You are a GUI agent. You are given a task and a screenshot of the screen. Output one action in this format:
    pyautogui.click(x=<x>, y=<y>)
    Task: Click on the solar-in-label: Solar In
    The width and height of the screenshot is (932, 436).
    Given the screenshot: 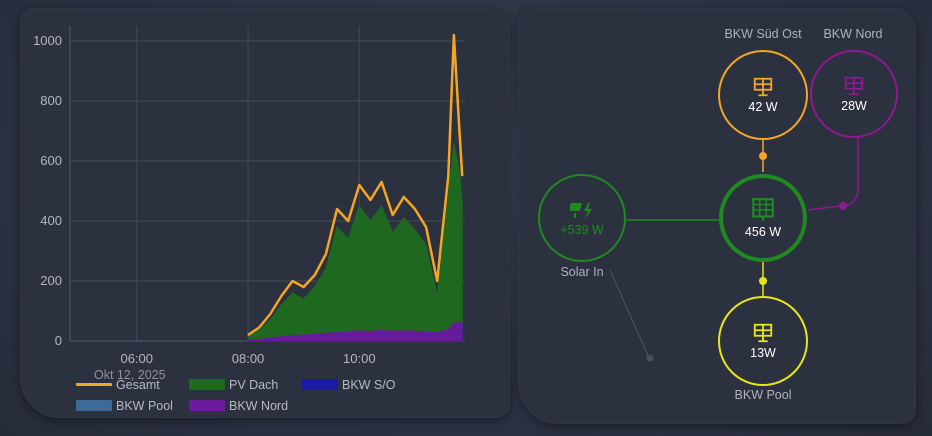 What is the action you would take?
    pyautogui.click(x=582, y=272)
    